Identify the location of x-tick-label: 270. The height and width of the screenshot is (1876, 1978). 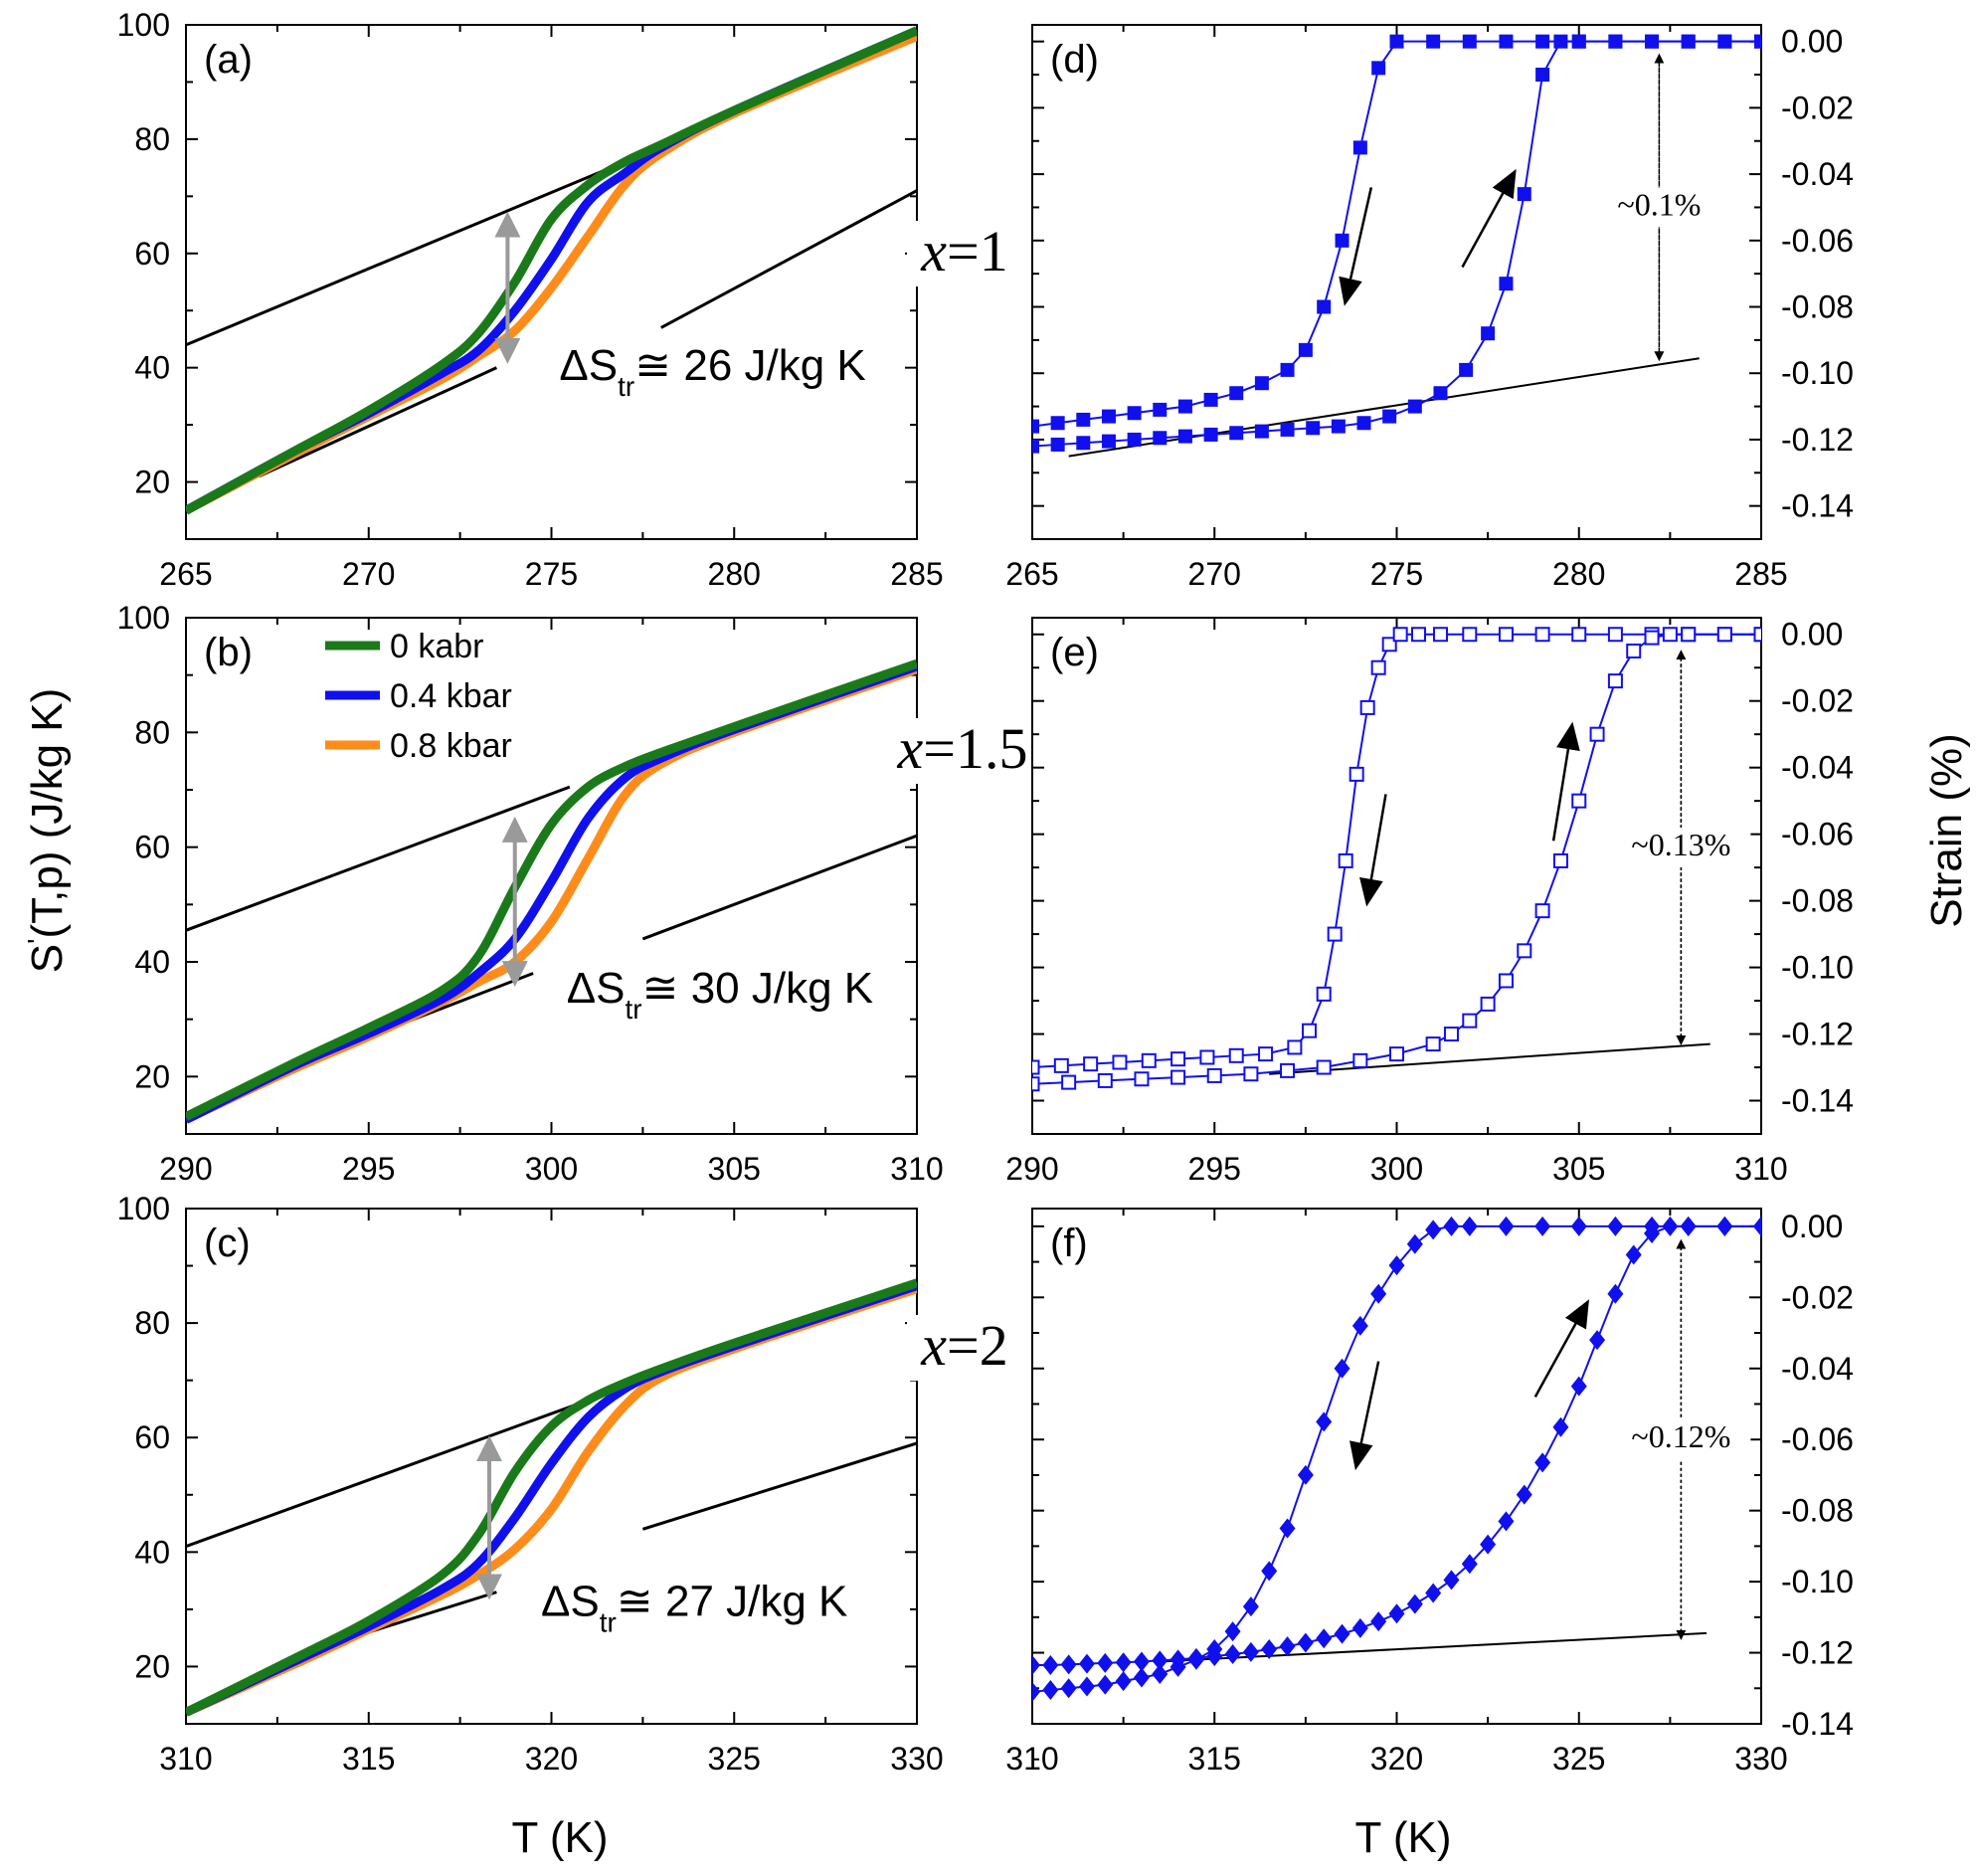
(368, 574).